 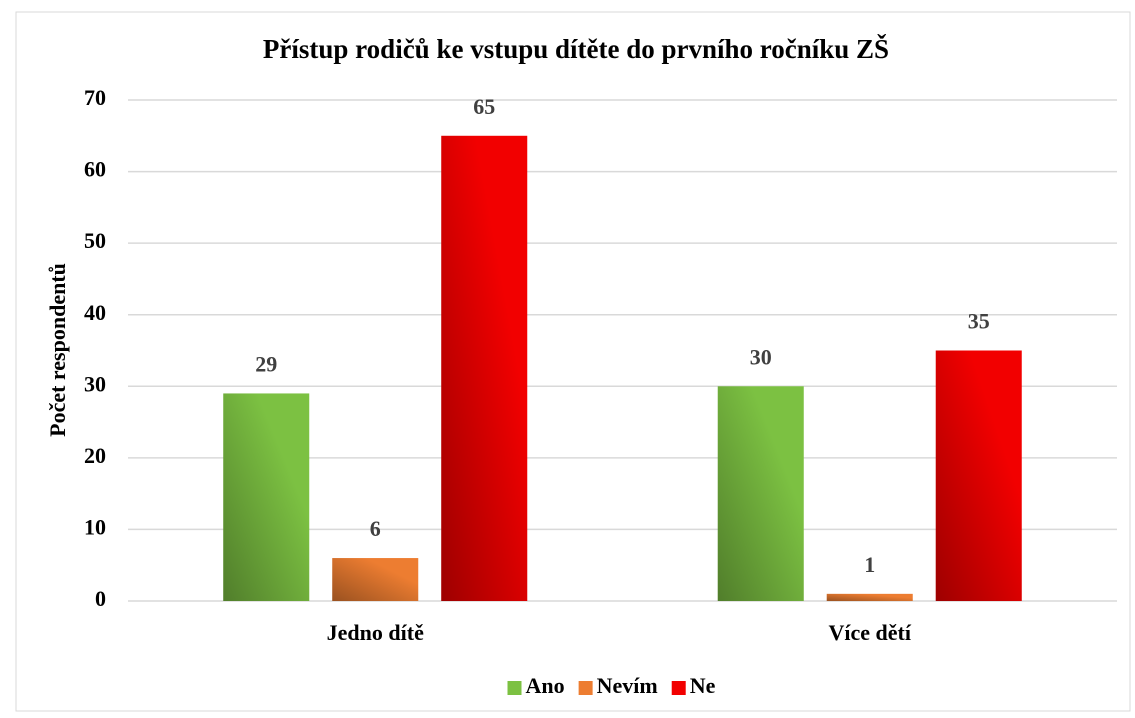 What do you see at coordinates (266, 363) in the screenshot?
I see `data-label: 29` at bounding box center [266, 363].